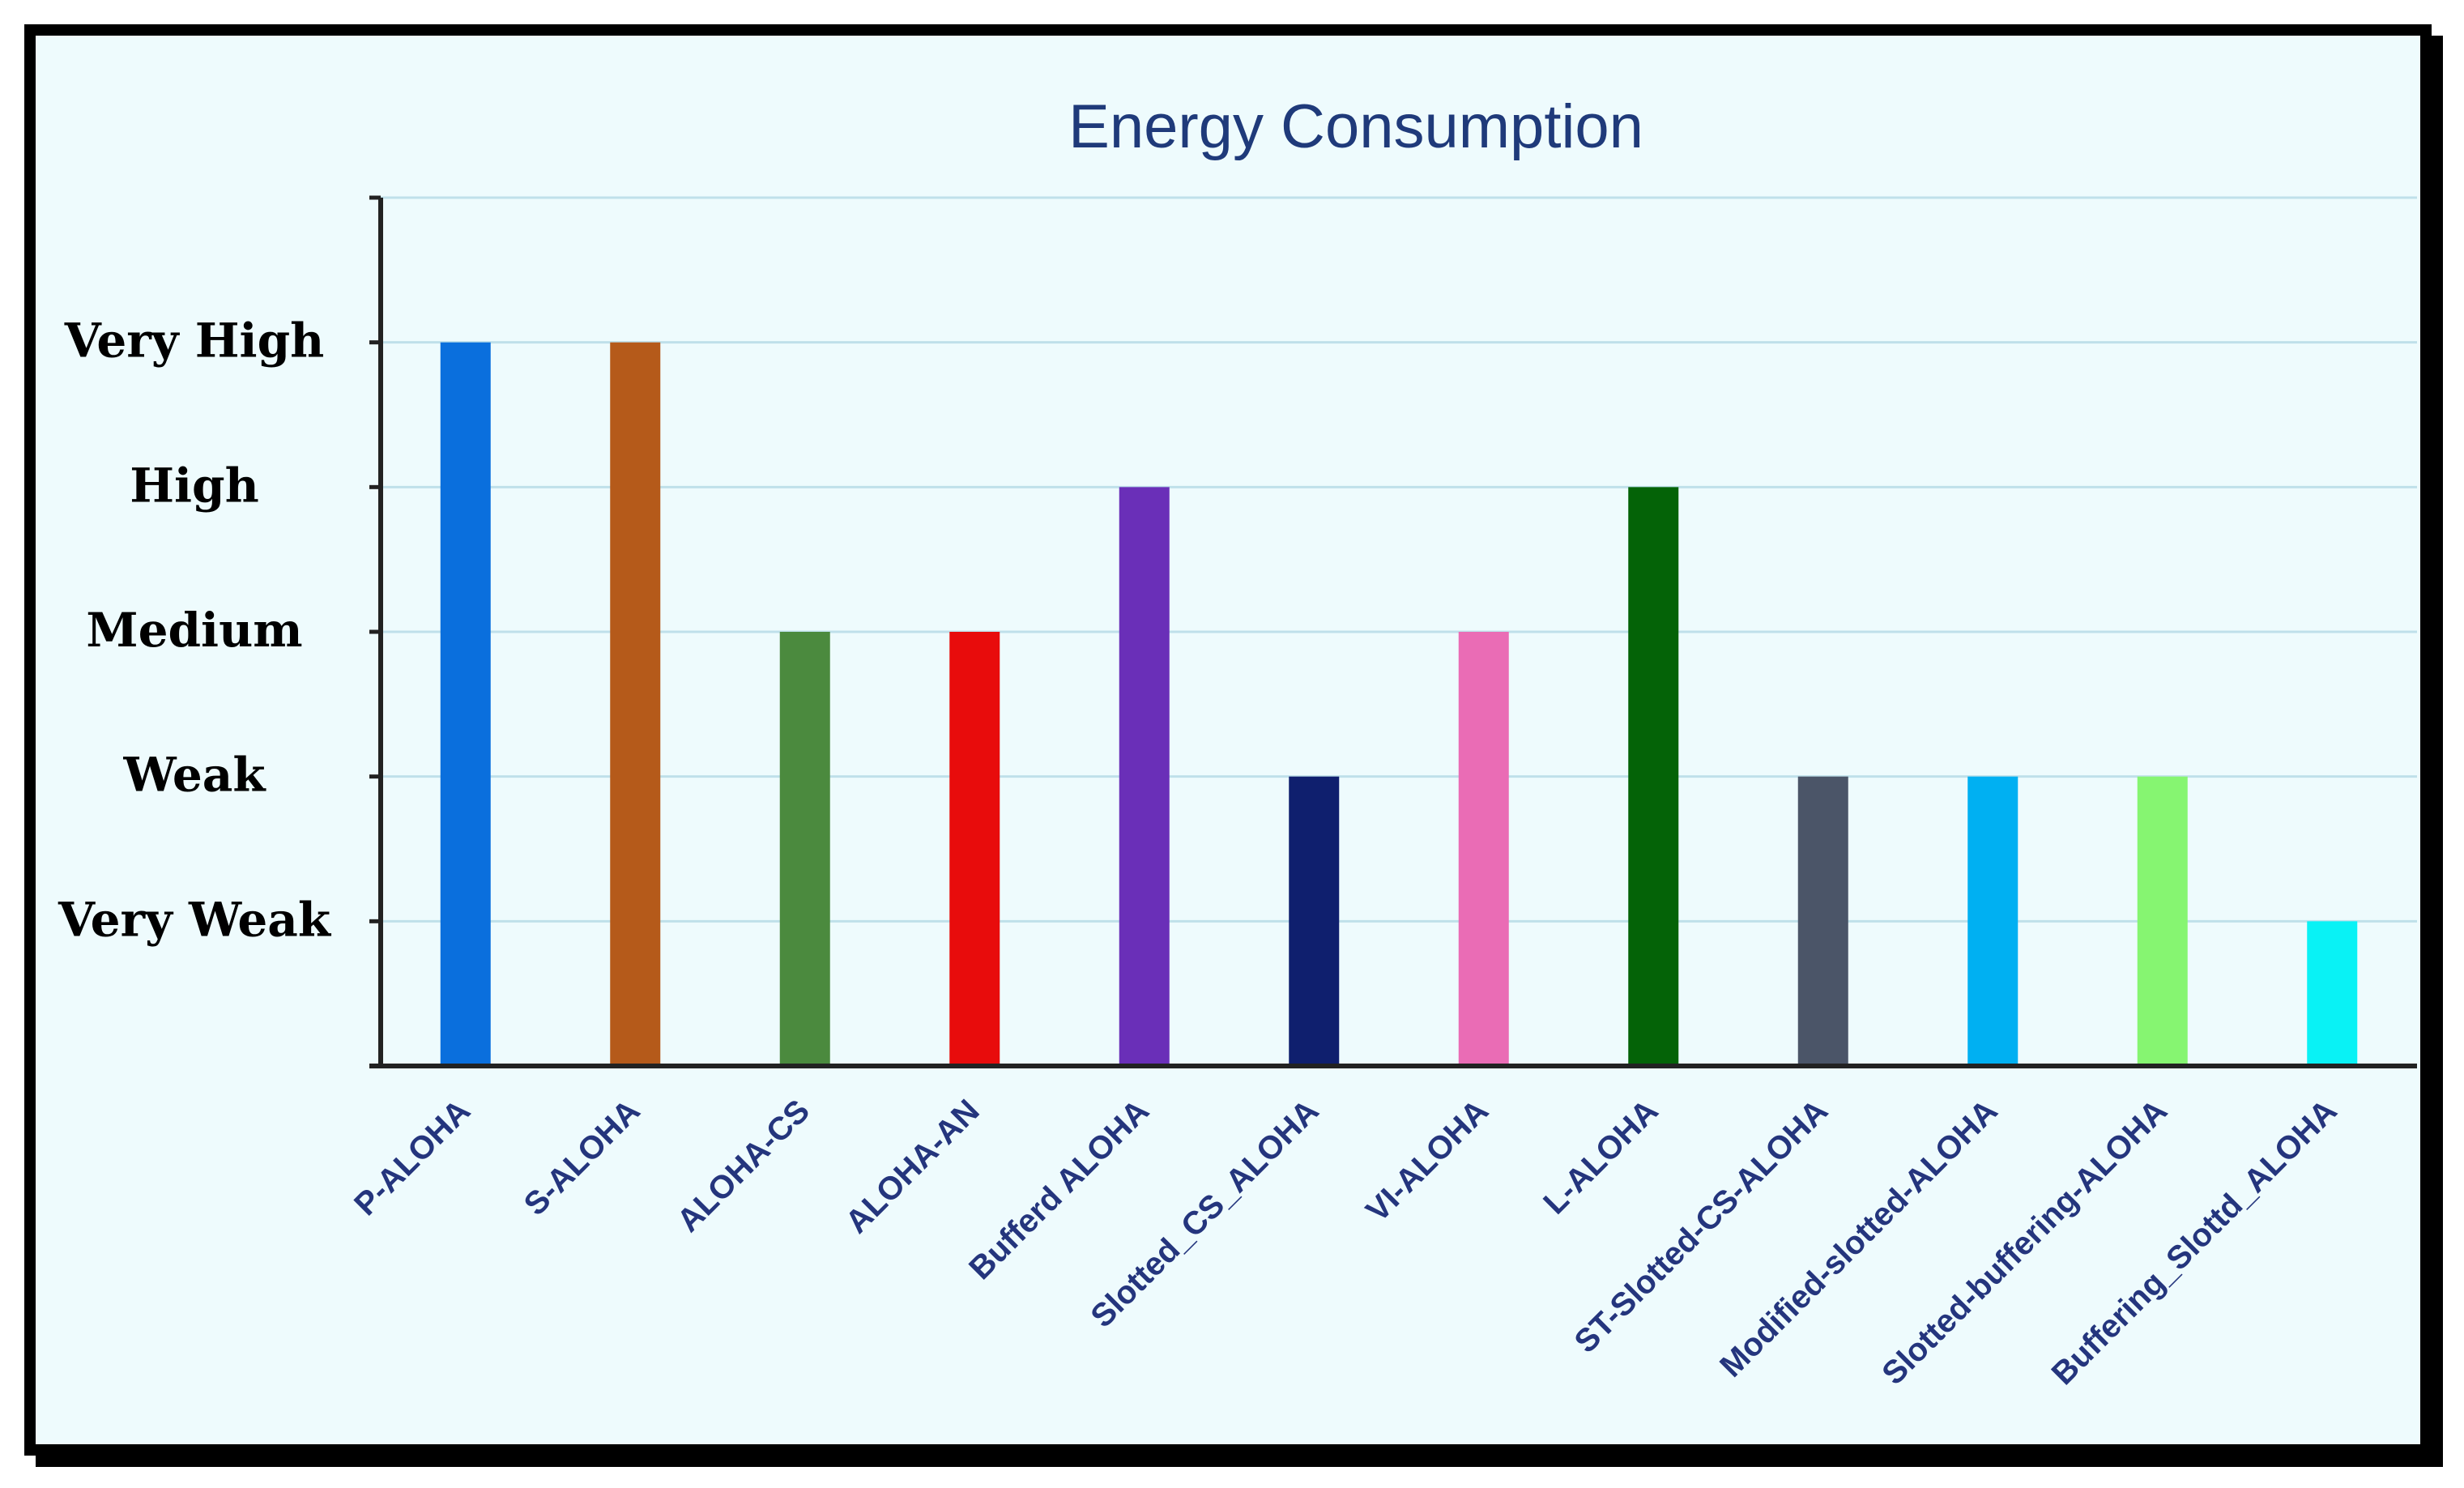 The height and width of the screenshot is (1488, 2464). Describe the element at coordinates (2024, 1242) in the screenshot. I see `x-tick-label: Slotted-buffering-ALOHA` at that location.